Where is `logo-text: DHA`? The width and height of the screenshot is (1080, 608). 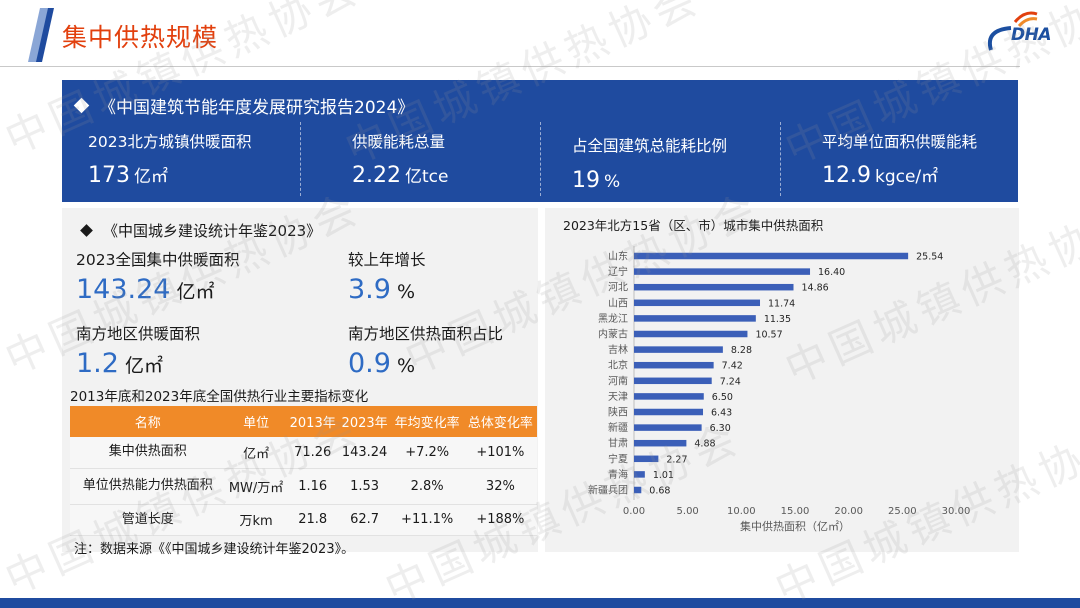
logo-text: DHA is located at coordinates (1031, 35).